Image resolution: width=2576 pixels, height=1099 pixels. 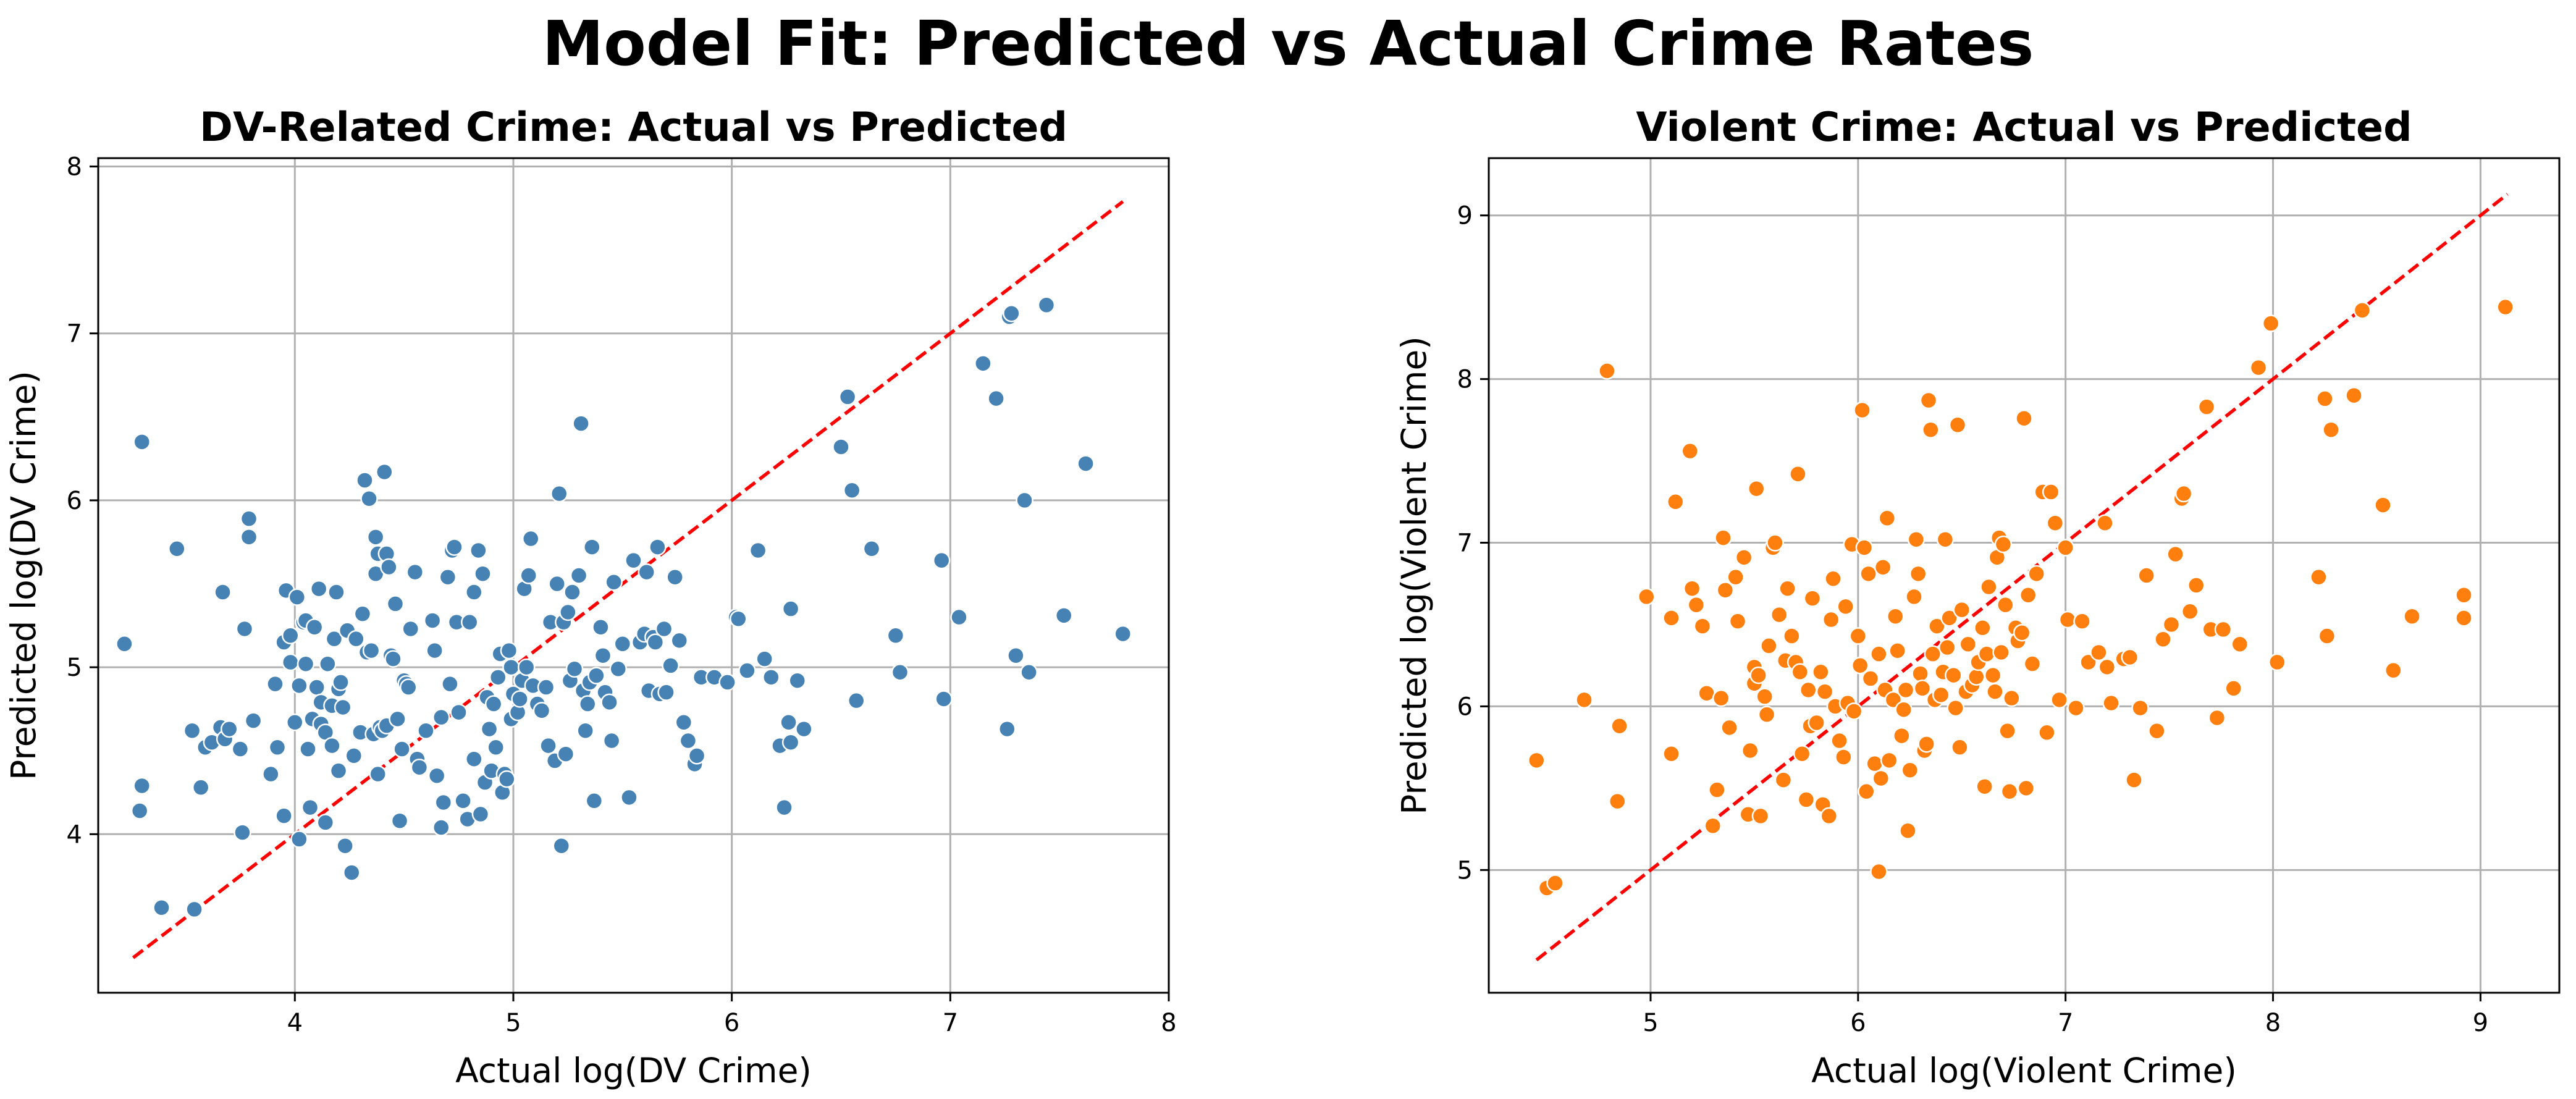 What do you see at coordinates (74, 334) in the screenshot?
I see `y-tick-label: 7` at bounding box center [74, 334].